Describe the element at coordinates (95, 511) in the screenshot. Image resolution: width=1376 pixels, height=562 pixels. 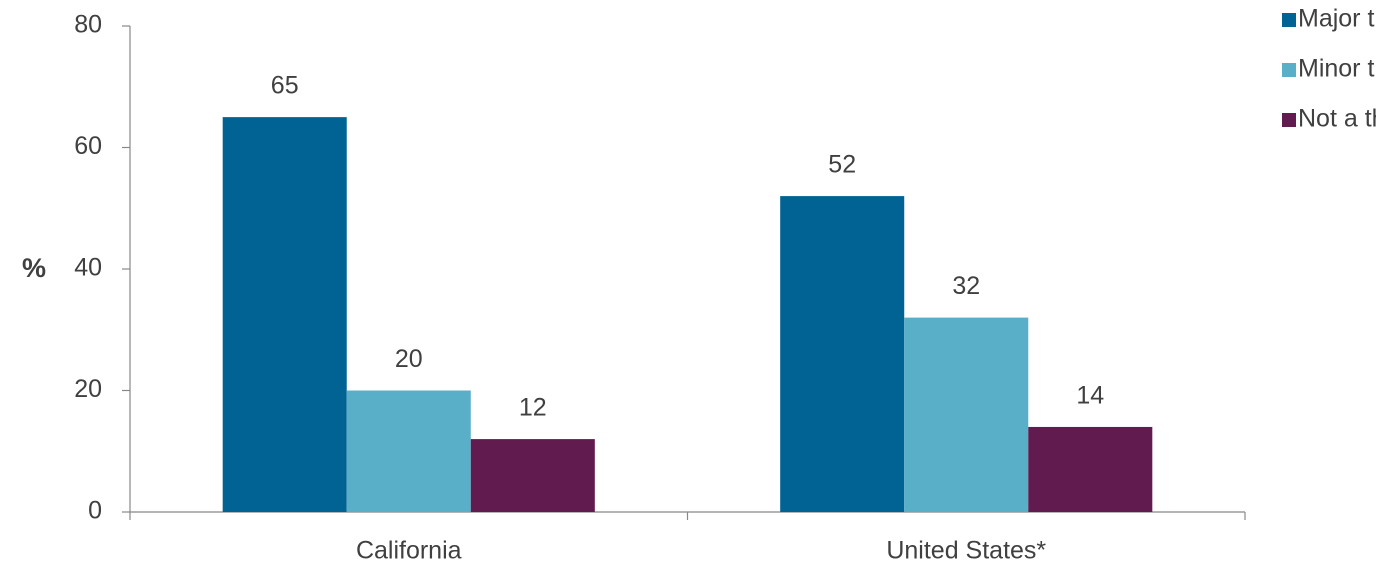
I see `y-tick-label: 0` at that location.